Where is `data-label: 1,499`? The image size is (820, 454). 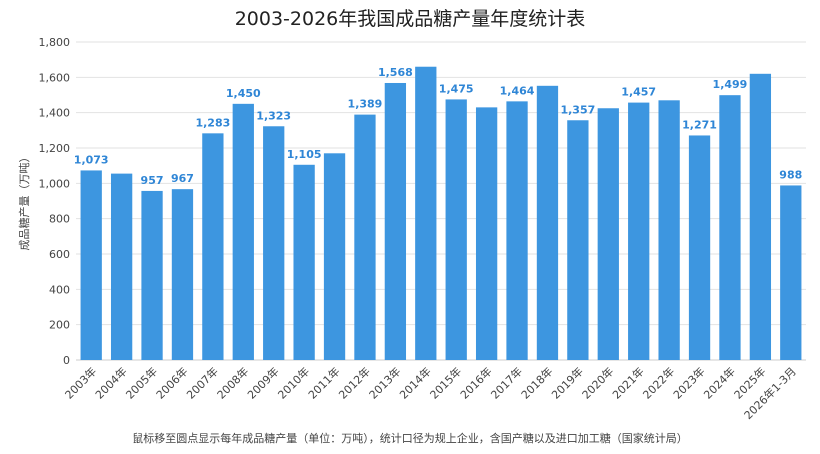 data-label: 1,499 is located at coordinates (730, 84).